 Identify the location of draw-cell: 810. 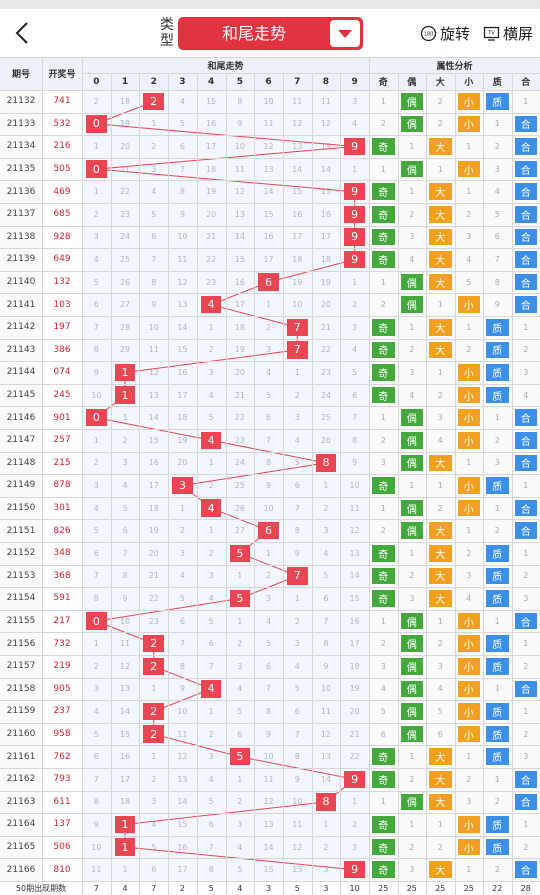
(62, 869).